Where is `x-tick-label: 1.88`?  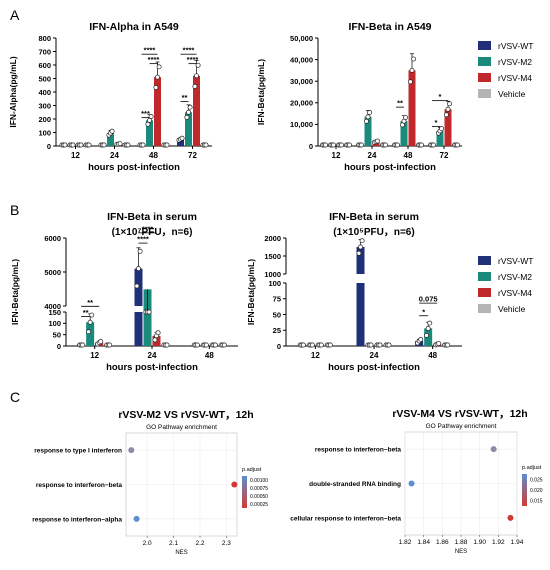 x-tick-label: 1.88 is located at coordinates (461, 542).